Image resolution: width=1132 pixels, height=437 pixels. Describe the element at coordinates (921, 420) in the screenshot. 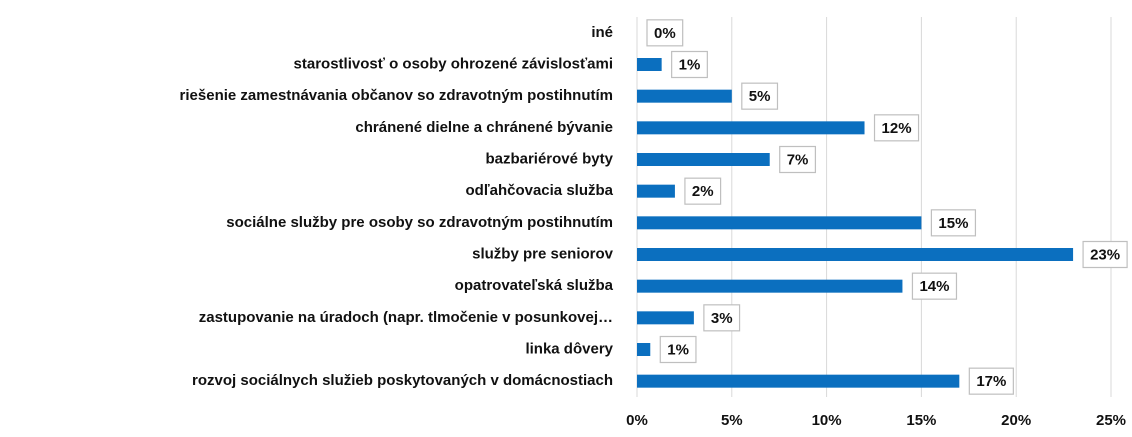

I see `x-tick-label: 15%` at that location.